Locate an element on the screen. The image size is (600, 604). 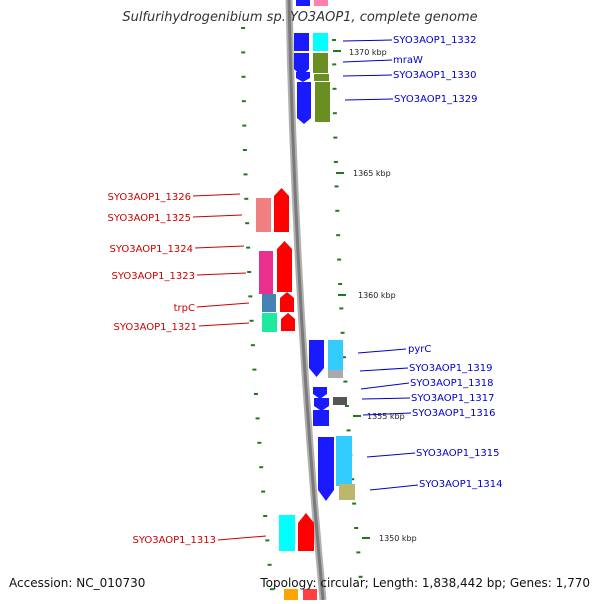
gene-label: SYO3AOP1_1319 is located at coordinates (451, 368).